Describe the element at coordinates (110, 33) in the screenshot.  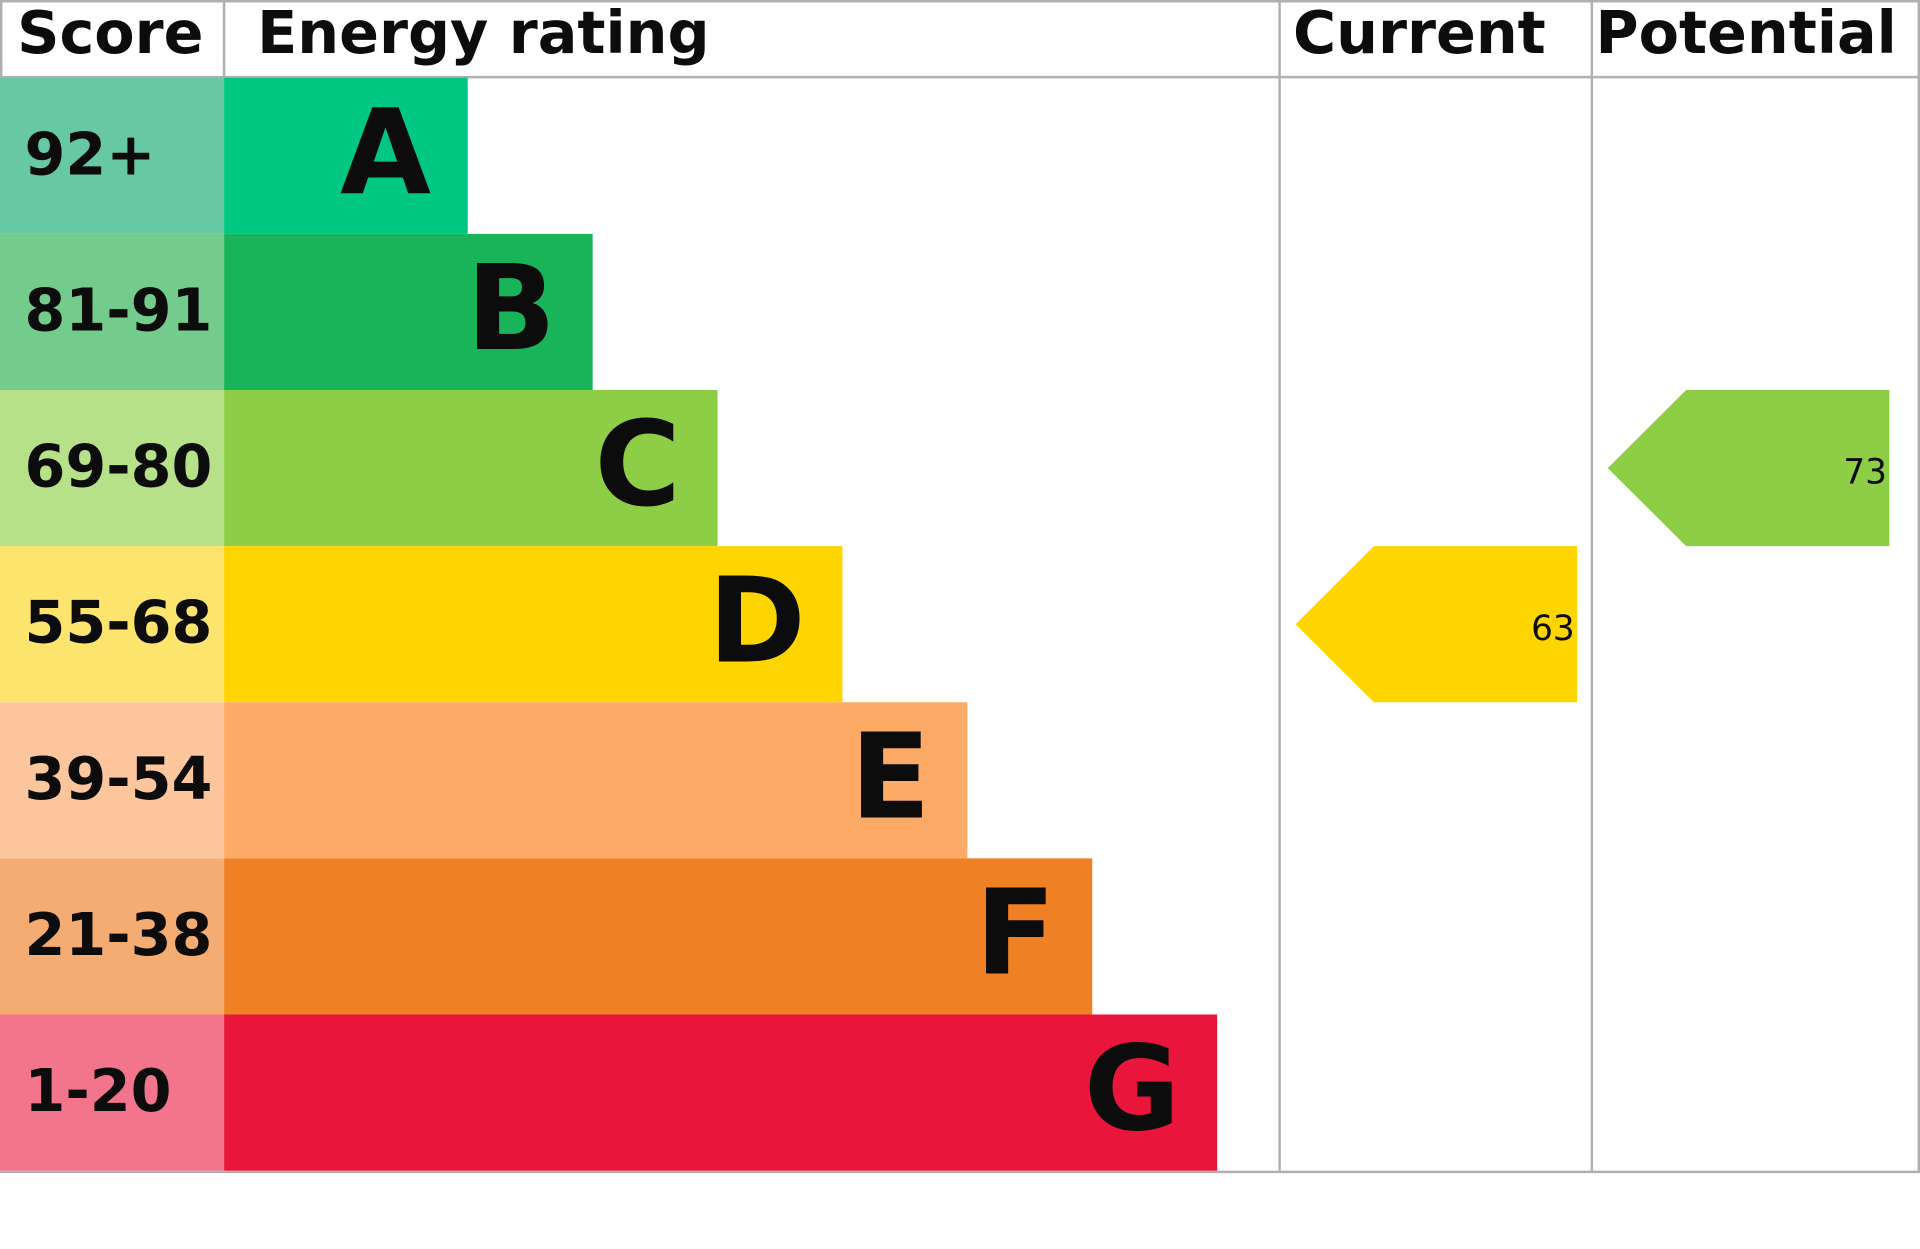
I see `header-score: Score` at that location.